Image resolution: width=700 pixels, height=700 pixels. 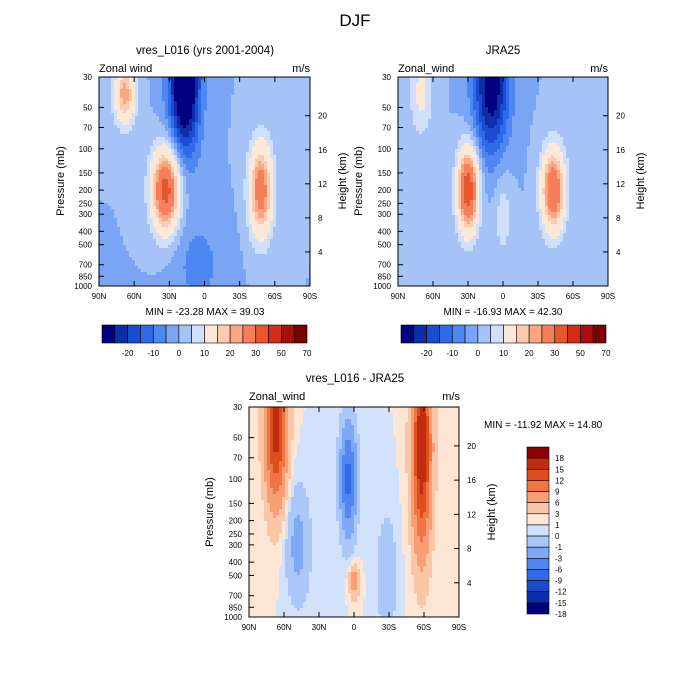 What do you see at coordinates (503, 353) in the screenshot?
I see `colorbar-label-reanalysis: 10` at bounding box center [503, 353].